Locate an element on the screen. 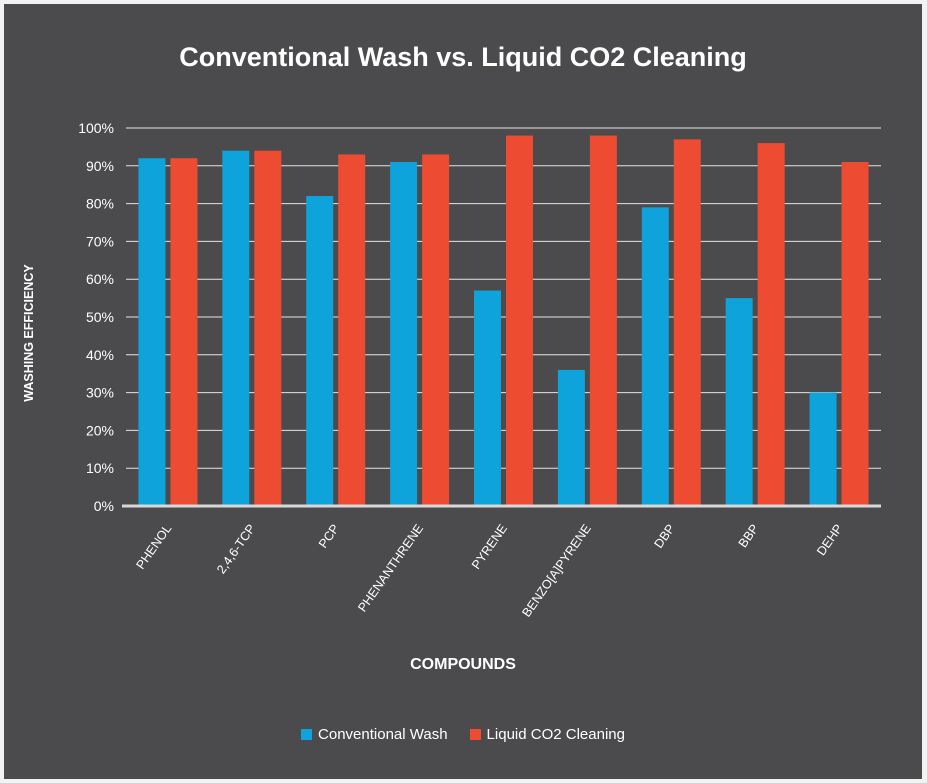  y-tick-label: 80% is located at coordinates (100, 204).